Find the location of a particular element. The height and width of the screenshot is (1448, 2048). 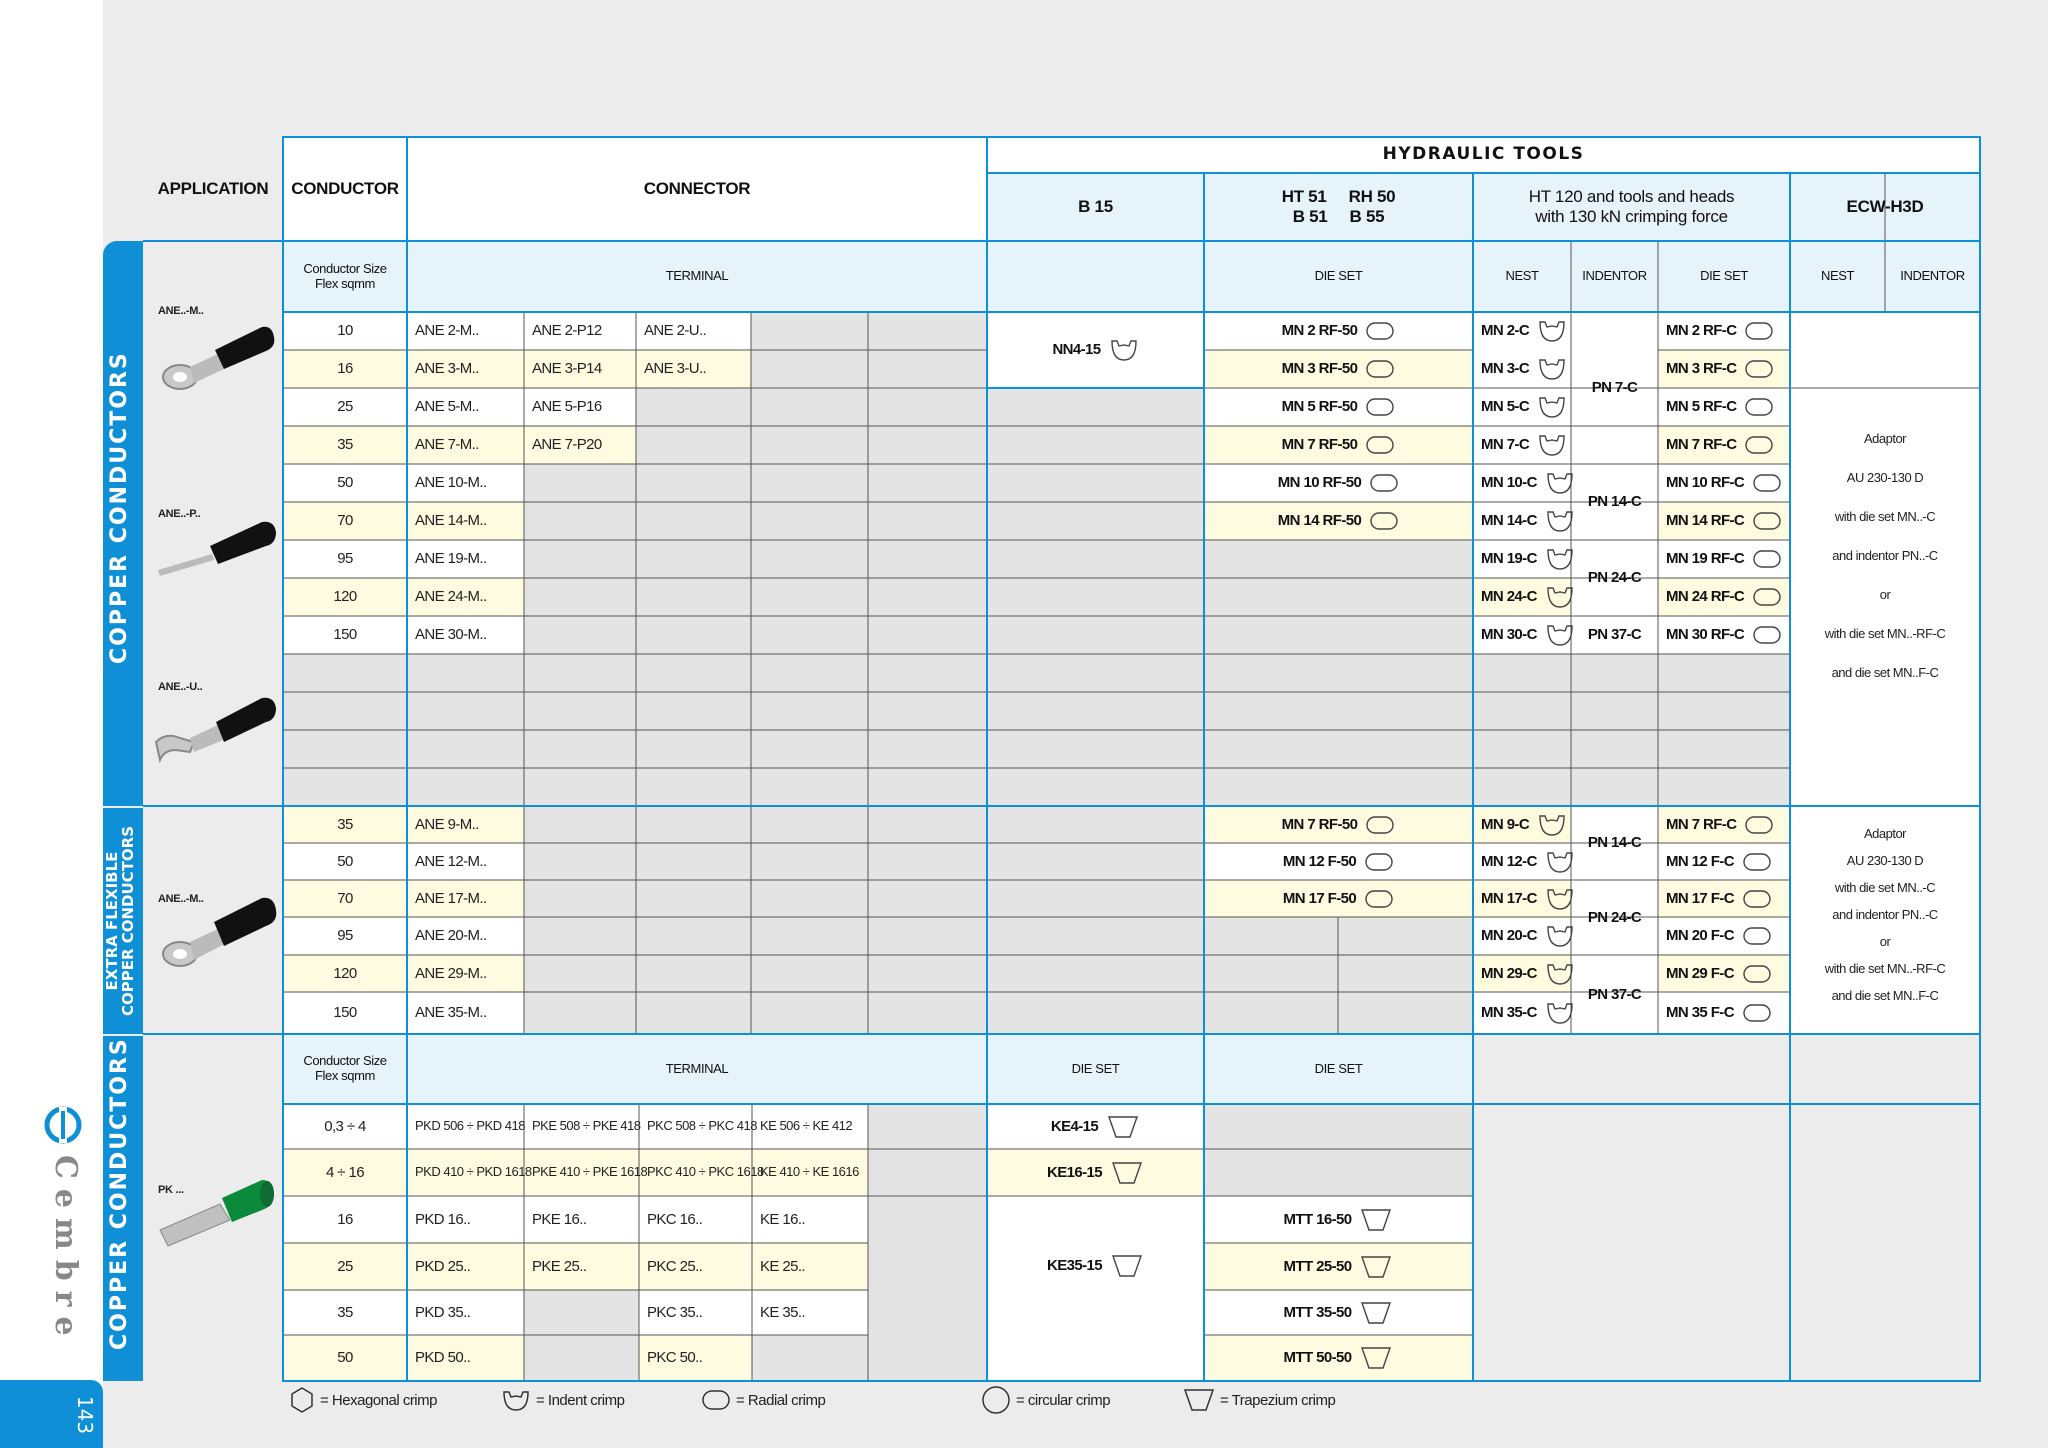

s1-size-5: 70 is located at coordinates (345, 521).